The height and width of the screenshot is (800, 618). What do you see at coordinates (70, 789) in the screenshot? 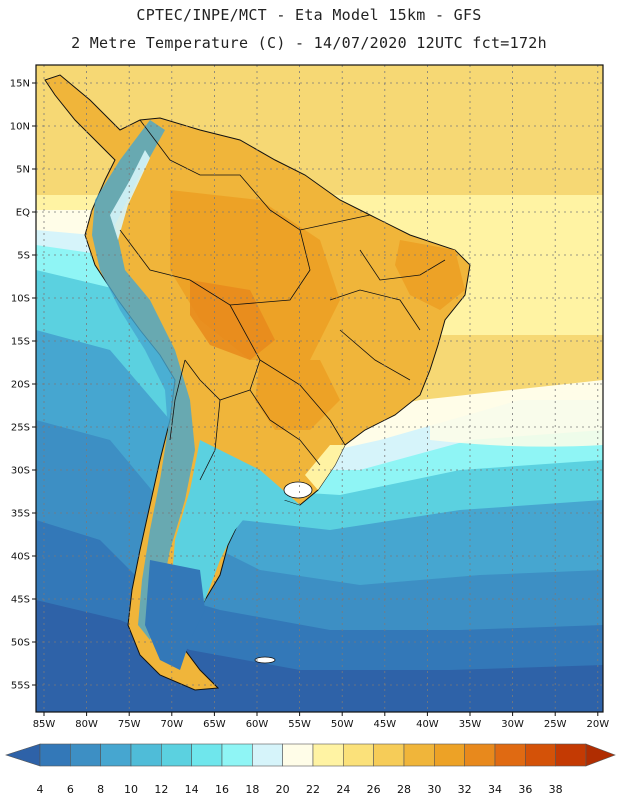
I see `colorbar-label: 6` at bounding box center [70, 789].